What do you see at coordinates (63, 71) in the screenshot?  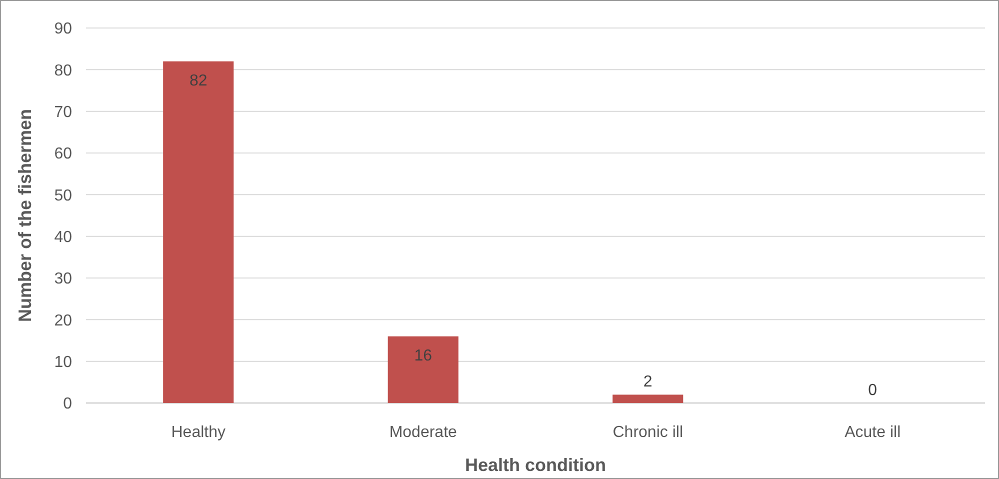 I see `y-tick-label: 80` at bounding box center [63, 71].